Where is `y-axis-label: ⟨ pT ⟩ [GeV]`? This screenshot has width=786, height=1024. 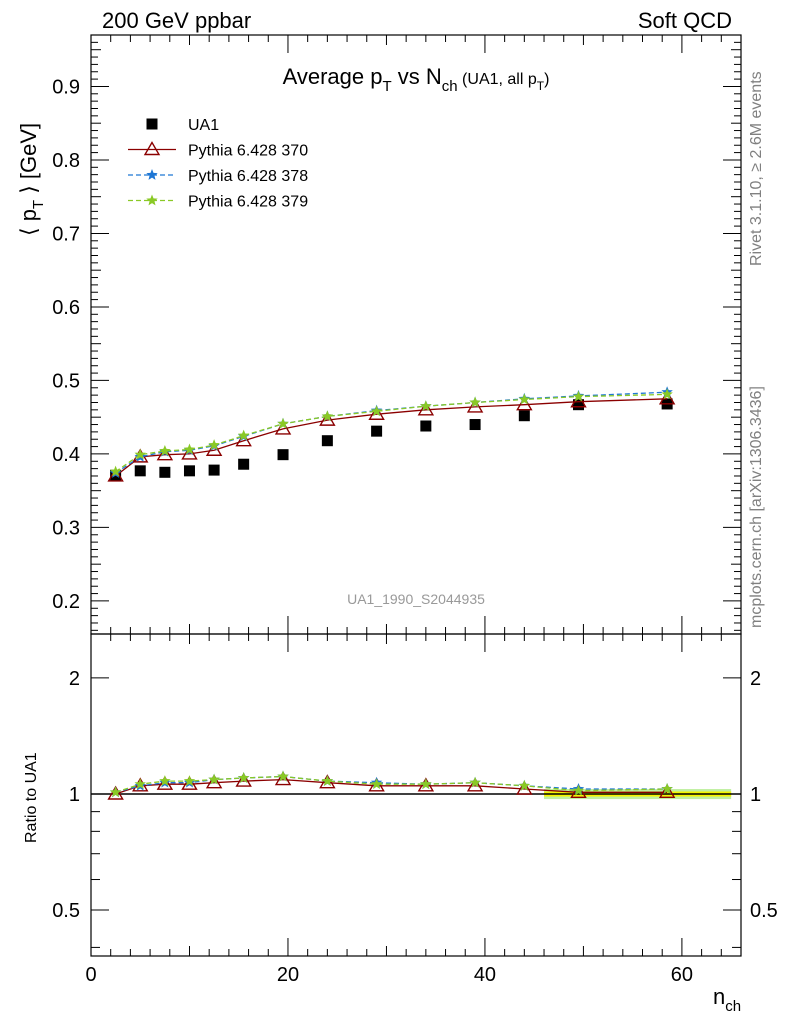
y-axis-label: ⟨ pT ⟩ [GeV] is located at coordinates (31, 179).